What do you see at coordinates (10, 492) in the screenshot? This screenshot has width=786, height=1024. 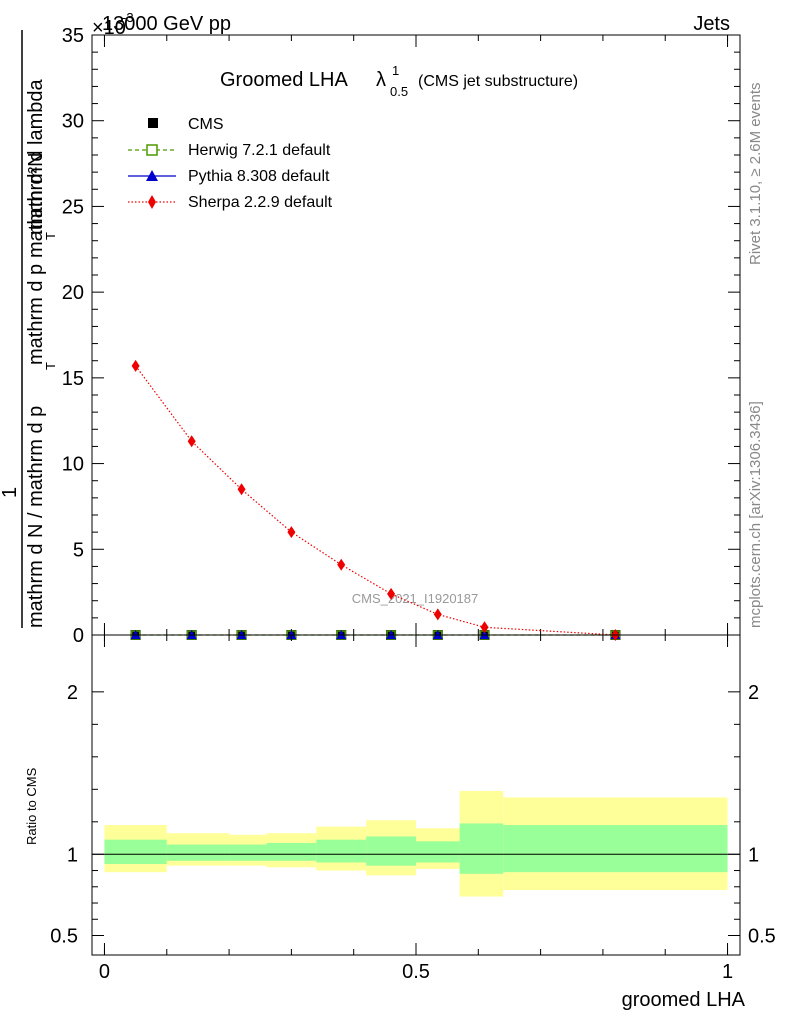 I see `ylabel-fraction-left: 1` at bounding box center [10, 492].